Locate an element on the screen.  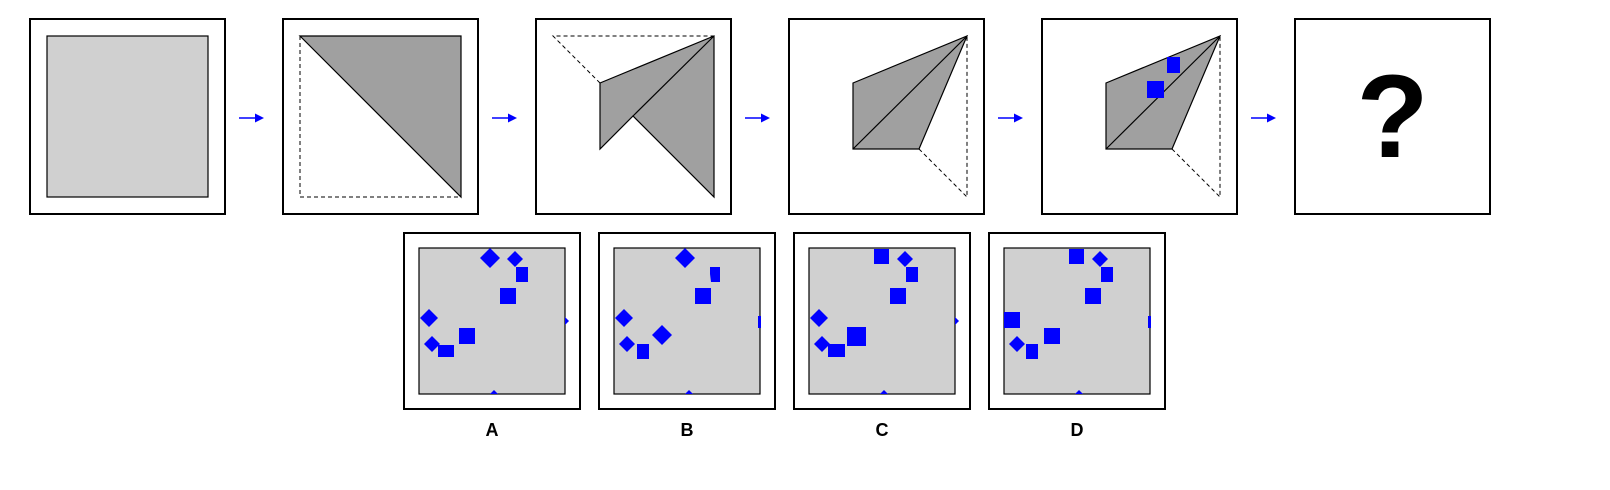
fold-bottom-corner-figure is located at coordinates (910, 116).